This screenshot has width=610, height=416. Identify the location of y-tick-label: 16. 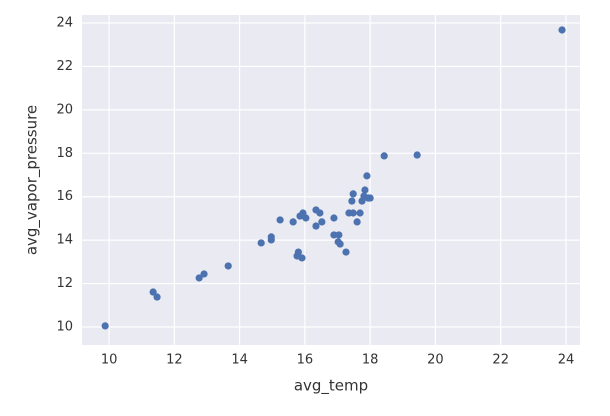
(64, 196).